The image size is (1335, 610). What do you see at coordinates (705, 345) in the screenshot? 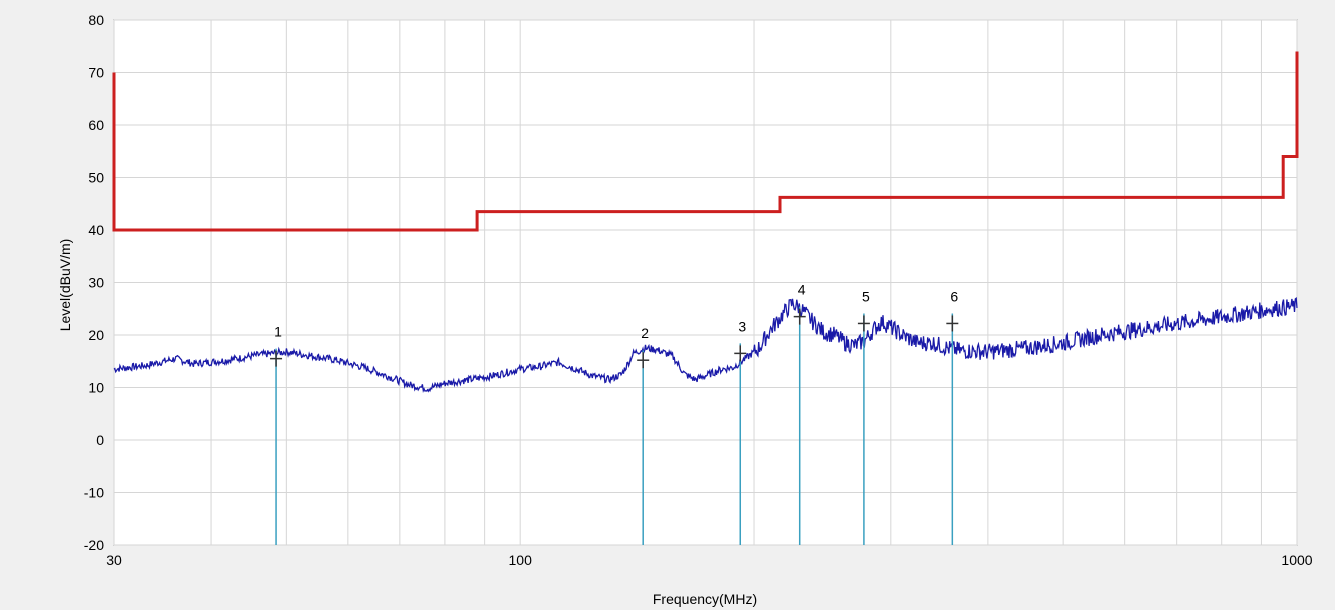
I see `measurement-trace` at bounding box center [705, 345].